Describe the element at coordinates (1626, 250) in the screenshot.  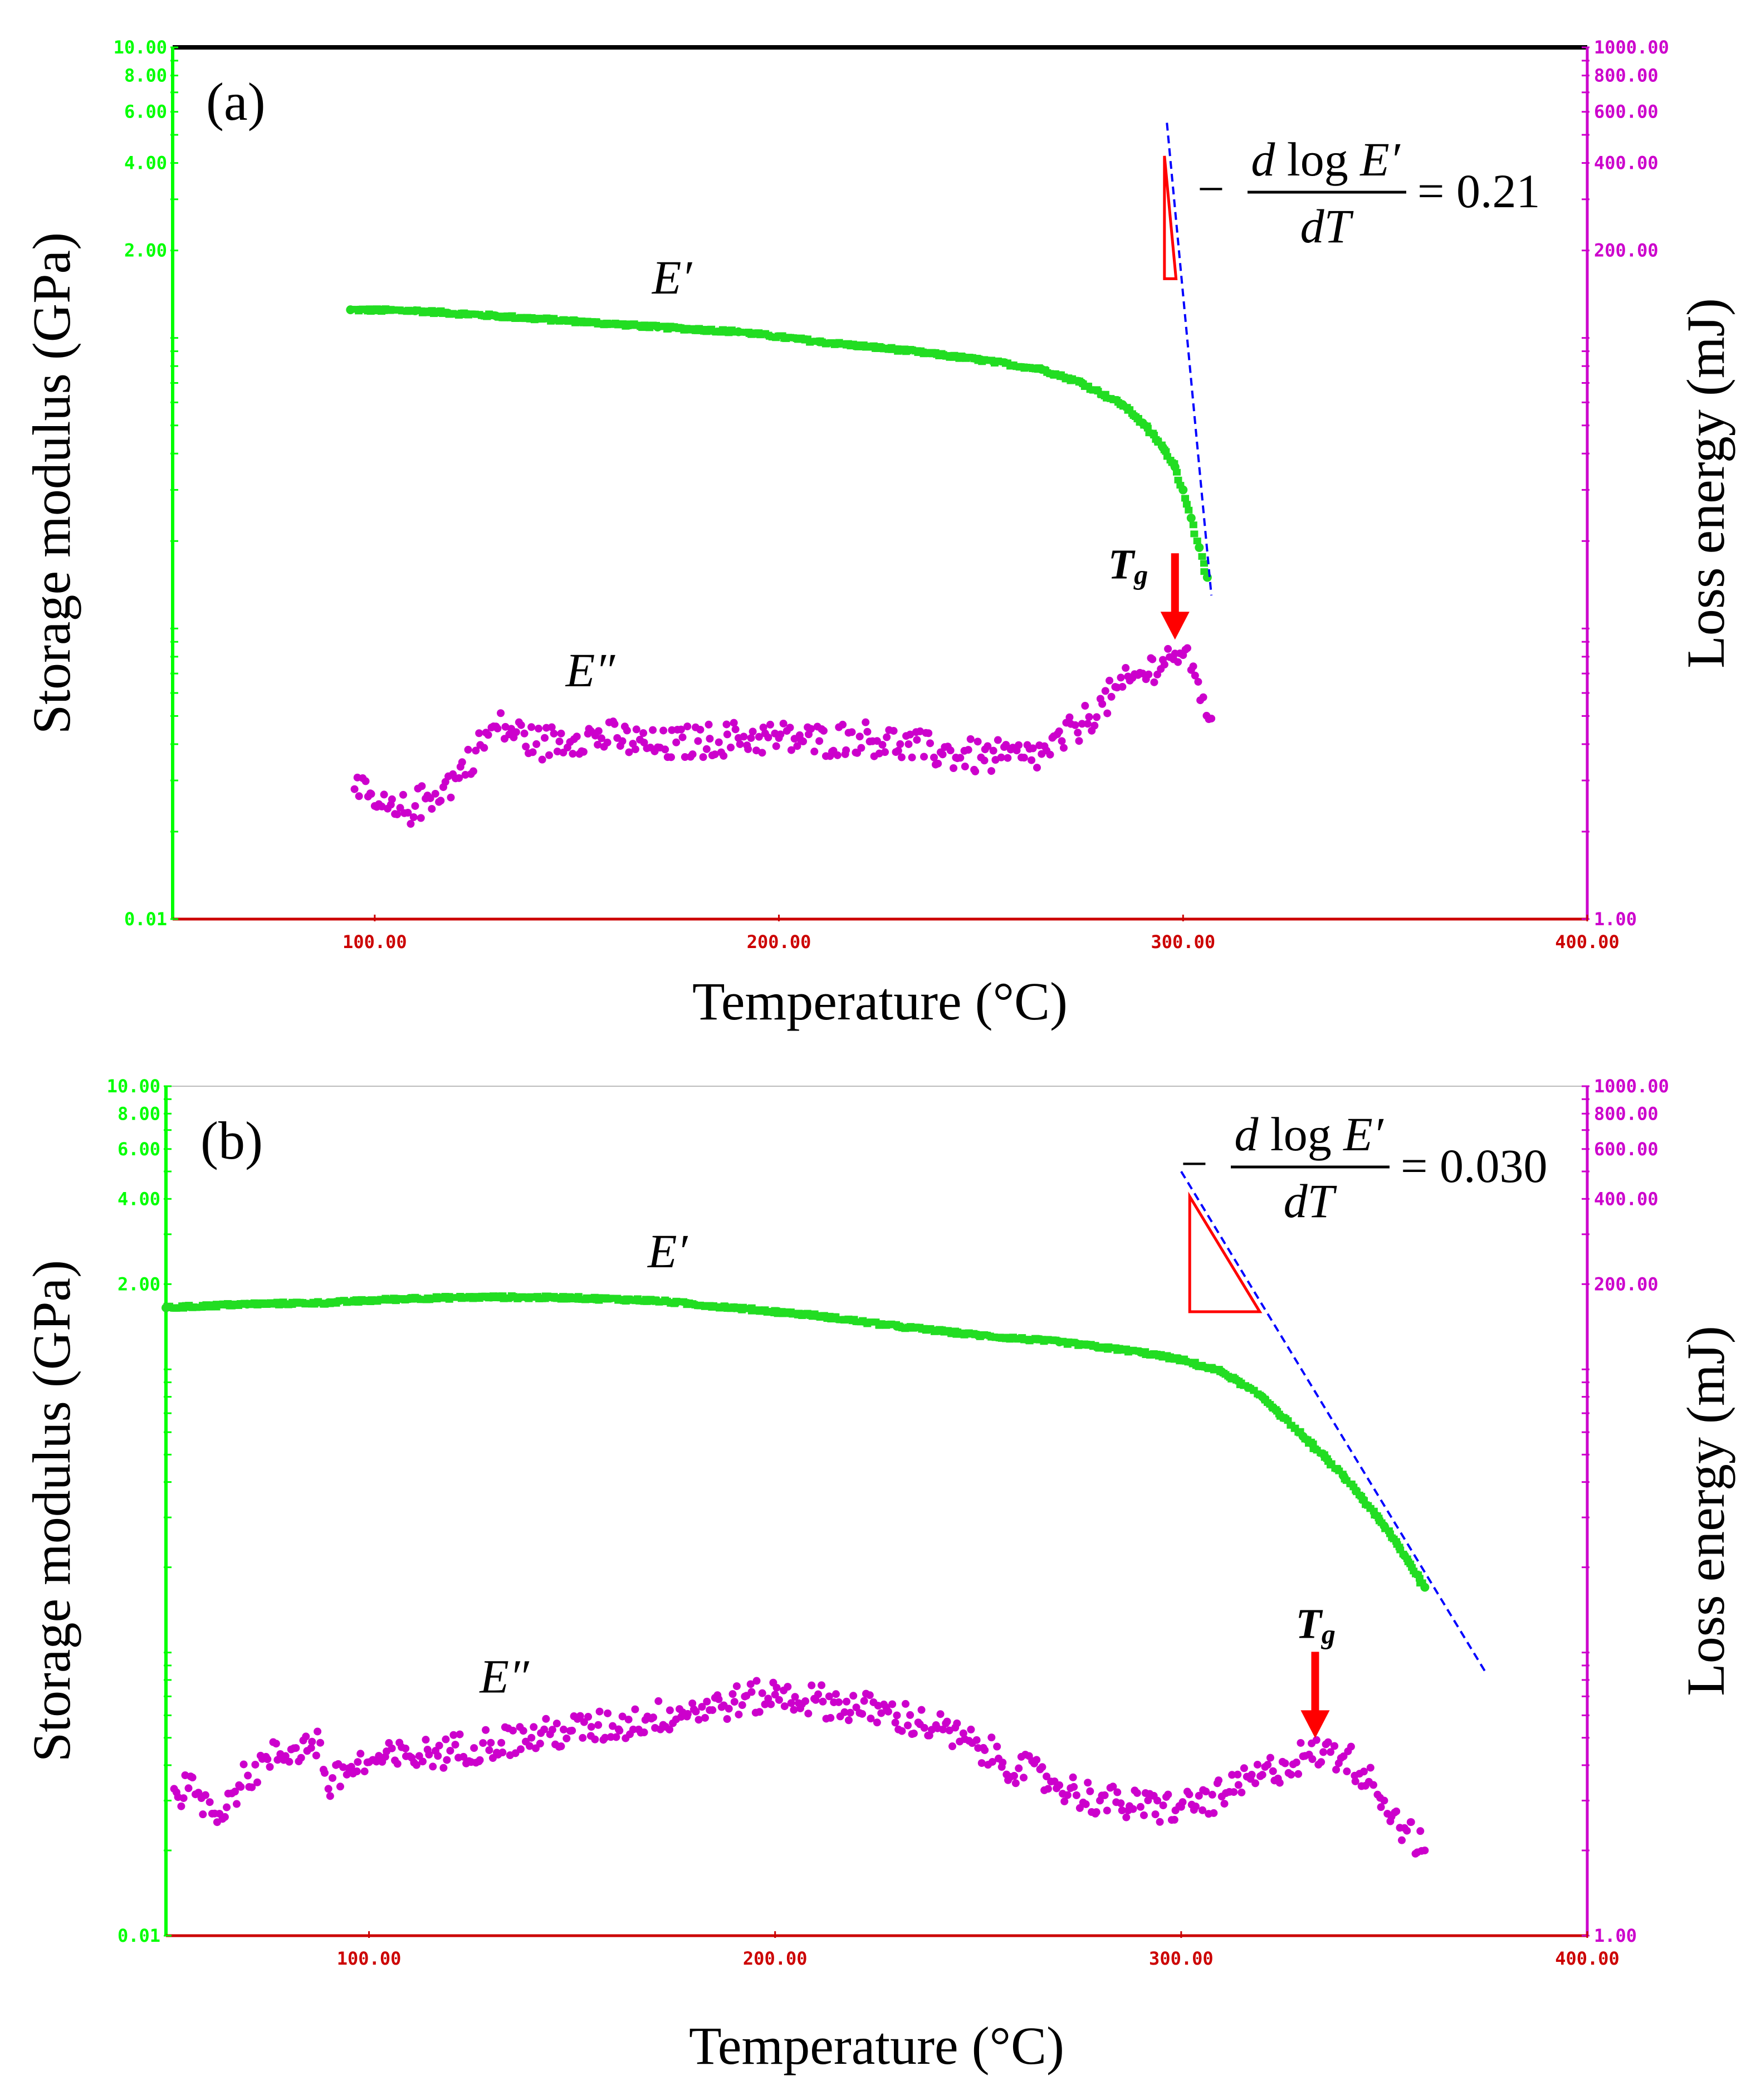
I see `right-tick-label: 200.00` at that location.